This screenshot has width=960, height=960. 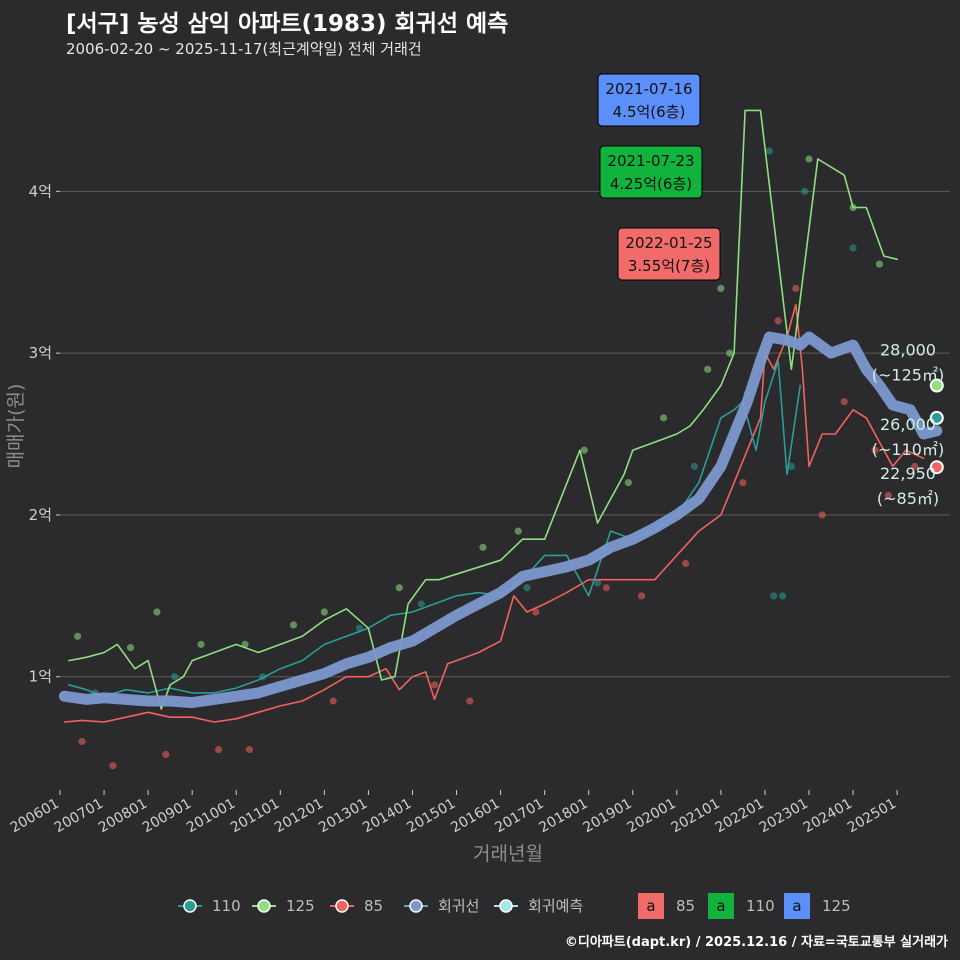 I want to click on legend: 110 125 85 회귀선 회귀예측 a 85 a 110 a 125, so click(x=514, y=906).